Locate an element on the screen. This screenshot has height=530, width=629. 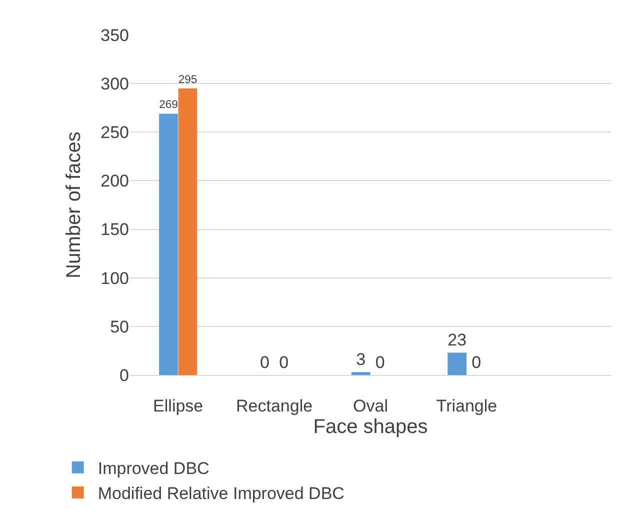
y-tick-label: 50 is located at coordinates (119, 326).